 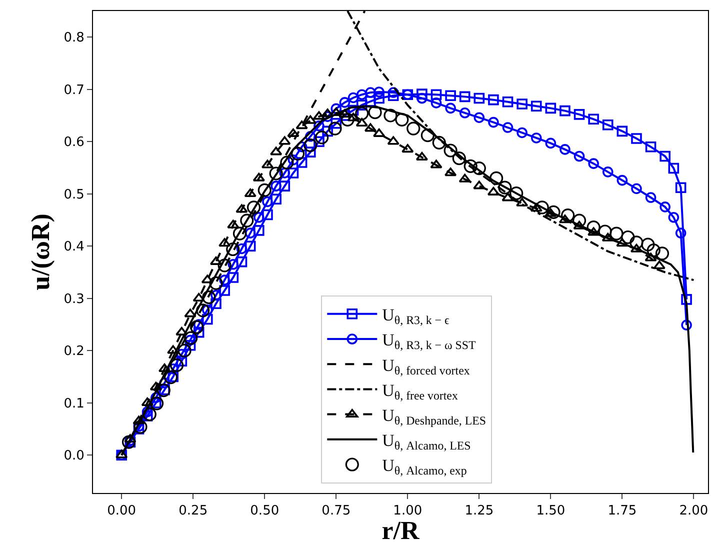 I want to click on y-tick-label: 0.7, so click(x=74, y=90).